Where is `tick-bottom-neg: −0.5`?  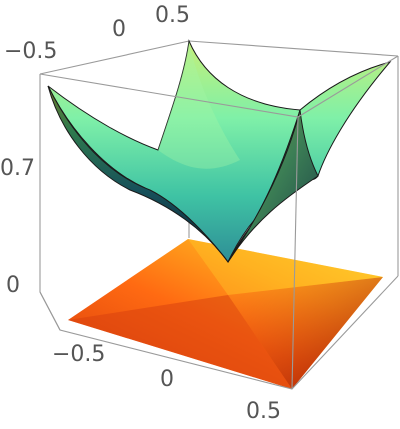 tick-bottom-neg: −0.5 is located at coordinates (78, 354).